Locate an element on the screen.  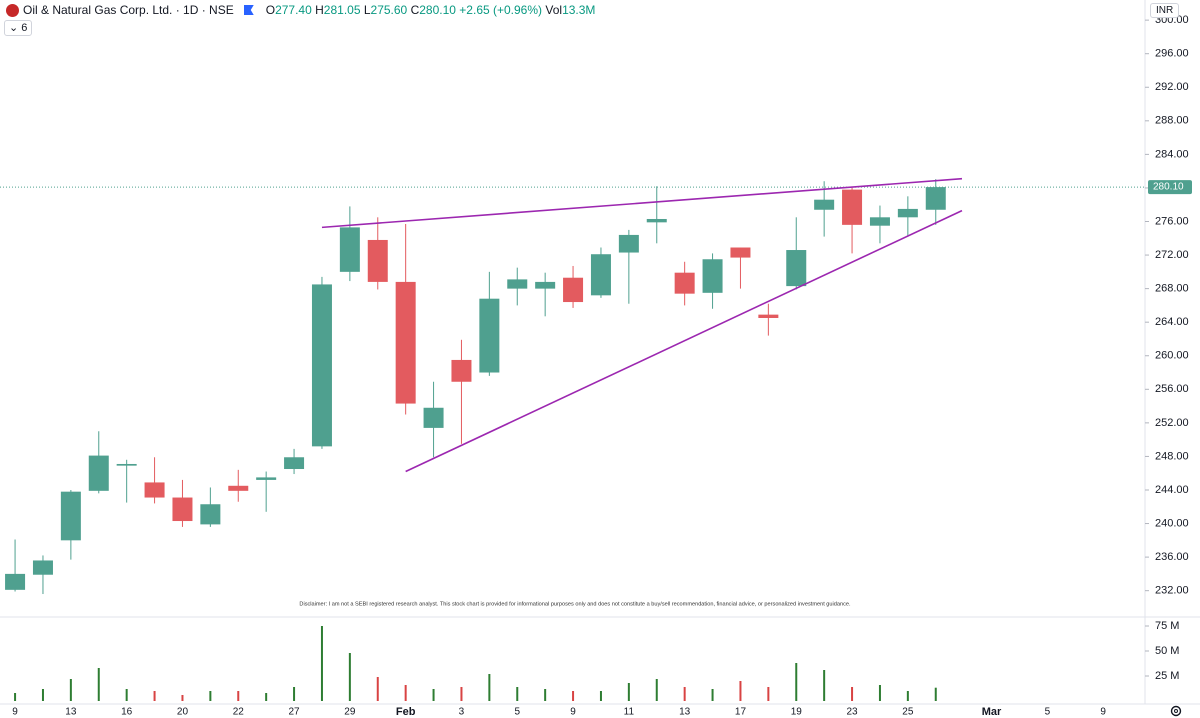
y-tick-label: 276.00 is located at coordinates (1172, 221).